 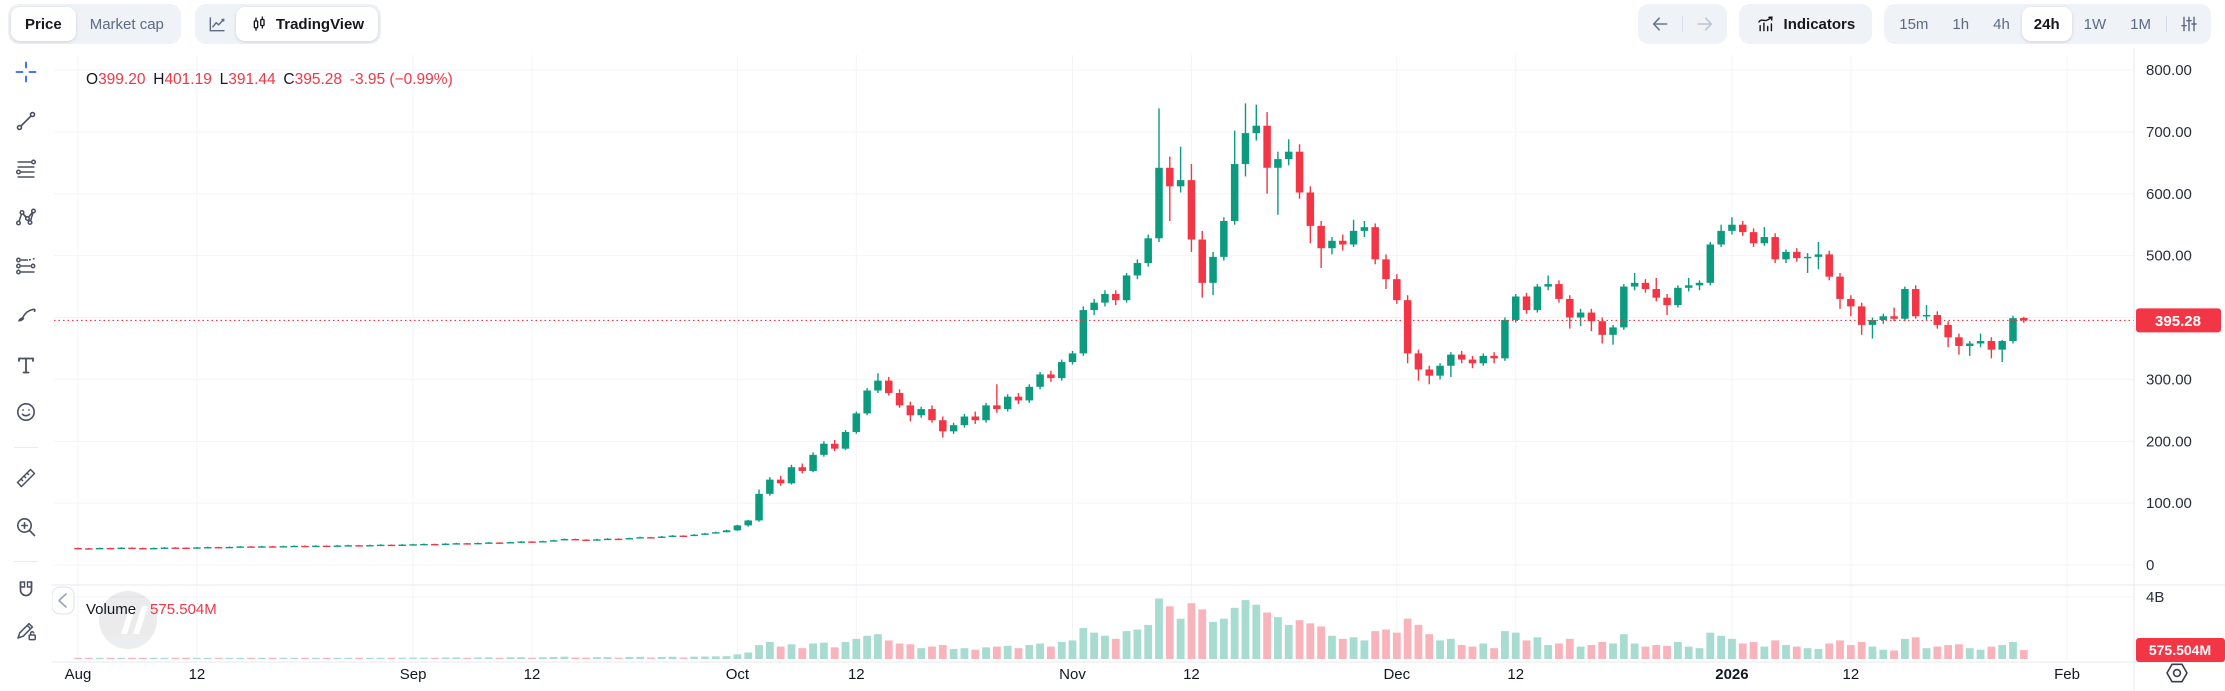 I want to click on ruler-icon, so click(x=26, y=479).